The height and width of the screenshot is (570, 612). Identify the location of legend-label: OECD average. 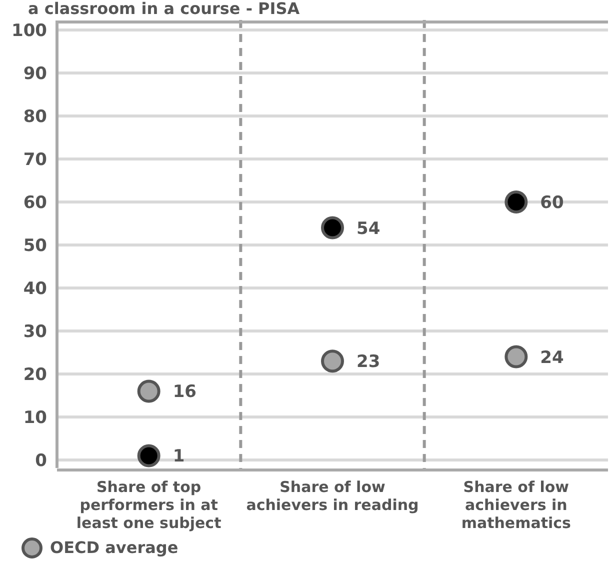
(114, 547).